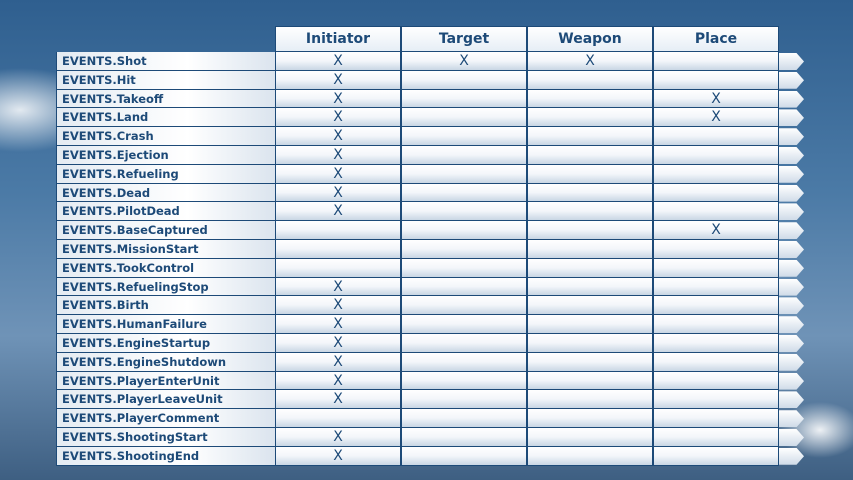 This screenshot has height=480, width=853. I want to click on event-name: EVENTS.ShootingEnd, so click(166, 456).